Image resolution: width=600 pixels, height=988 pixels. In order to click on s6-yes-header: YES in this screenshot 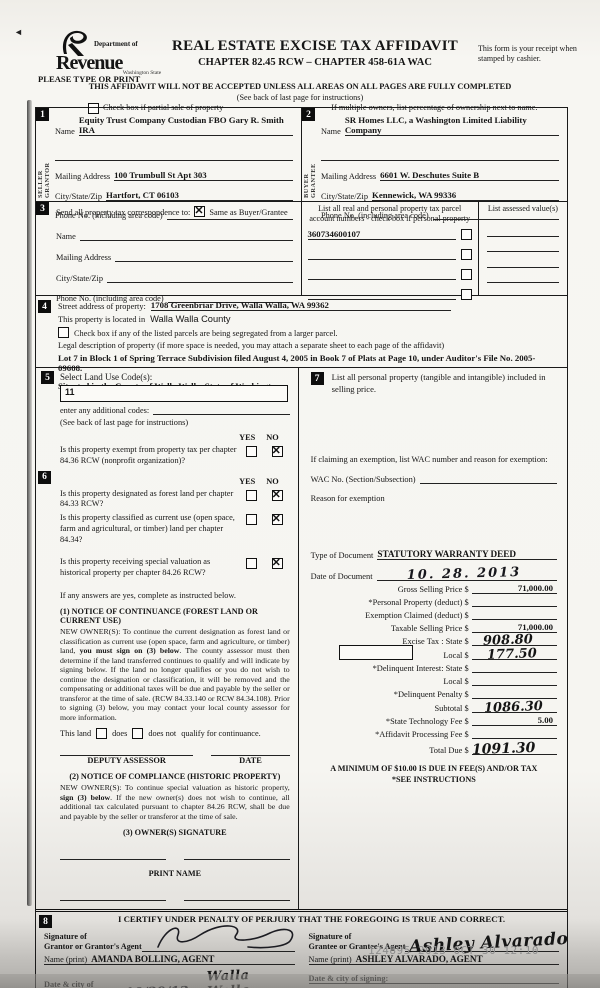, I will do `click(247, 481)`.